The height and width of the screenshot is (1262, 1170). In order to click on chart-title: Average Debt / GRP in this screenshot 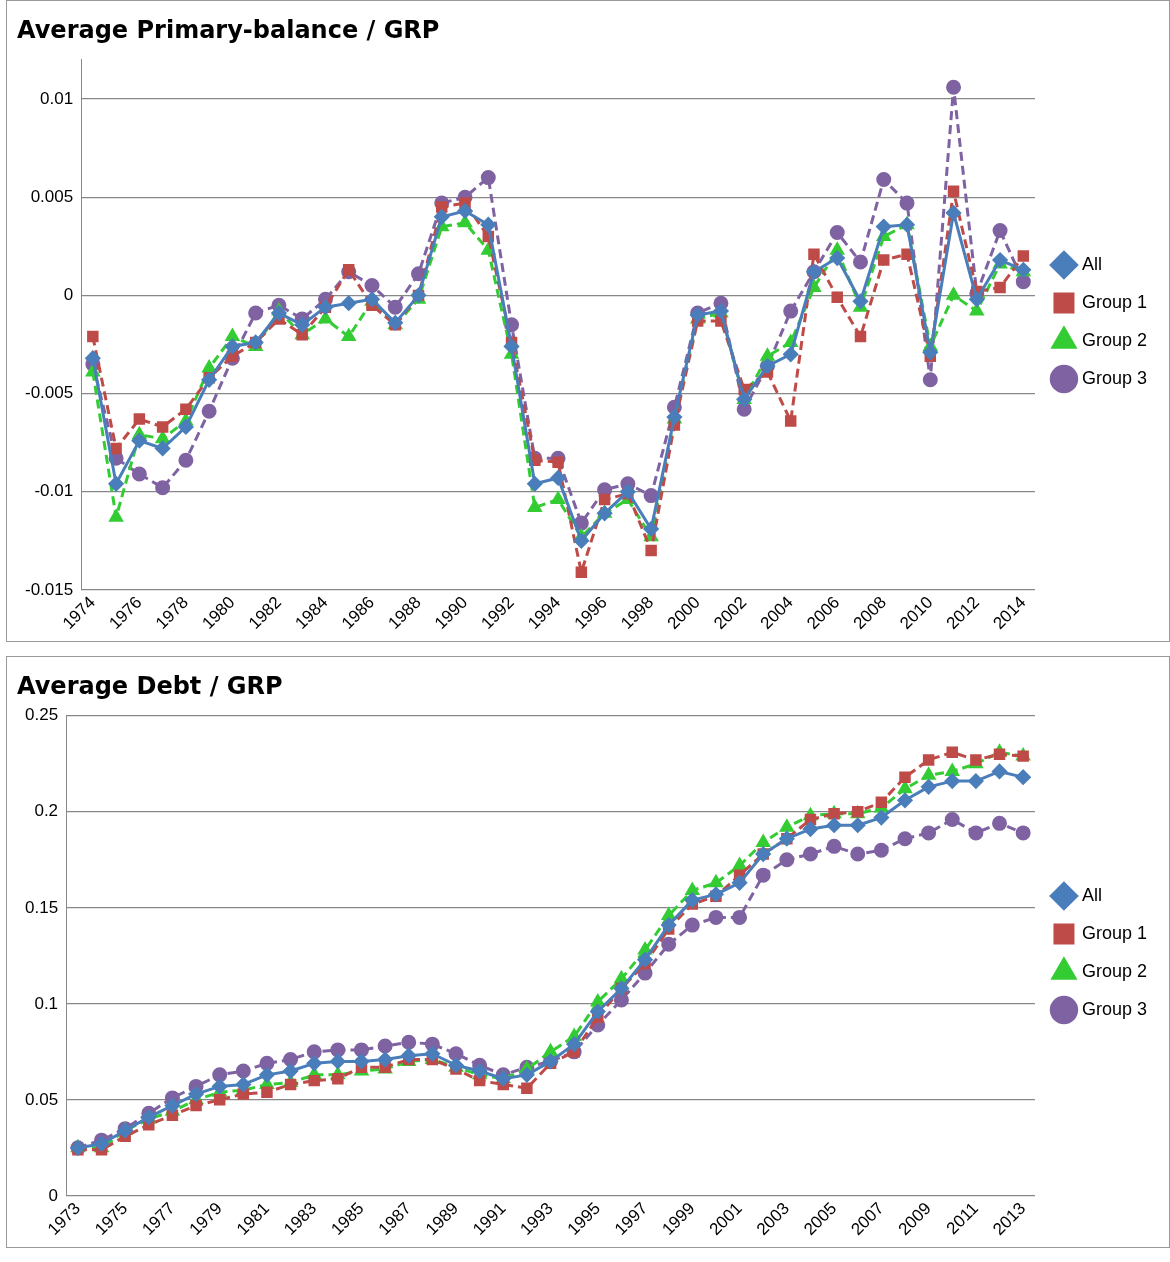, I will do `click(150, 685)`.